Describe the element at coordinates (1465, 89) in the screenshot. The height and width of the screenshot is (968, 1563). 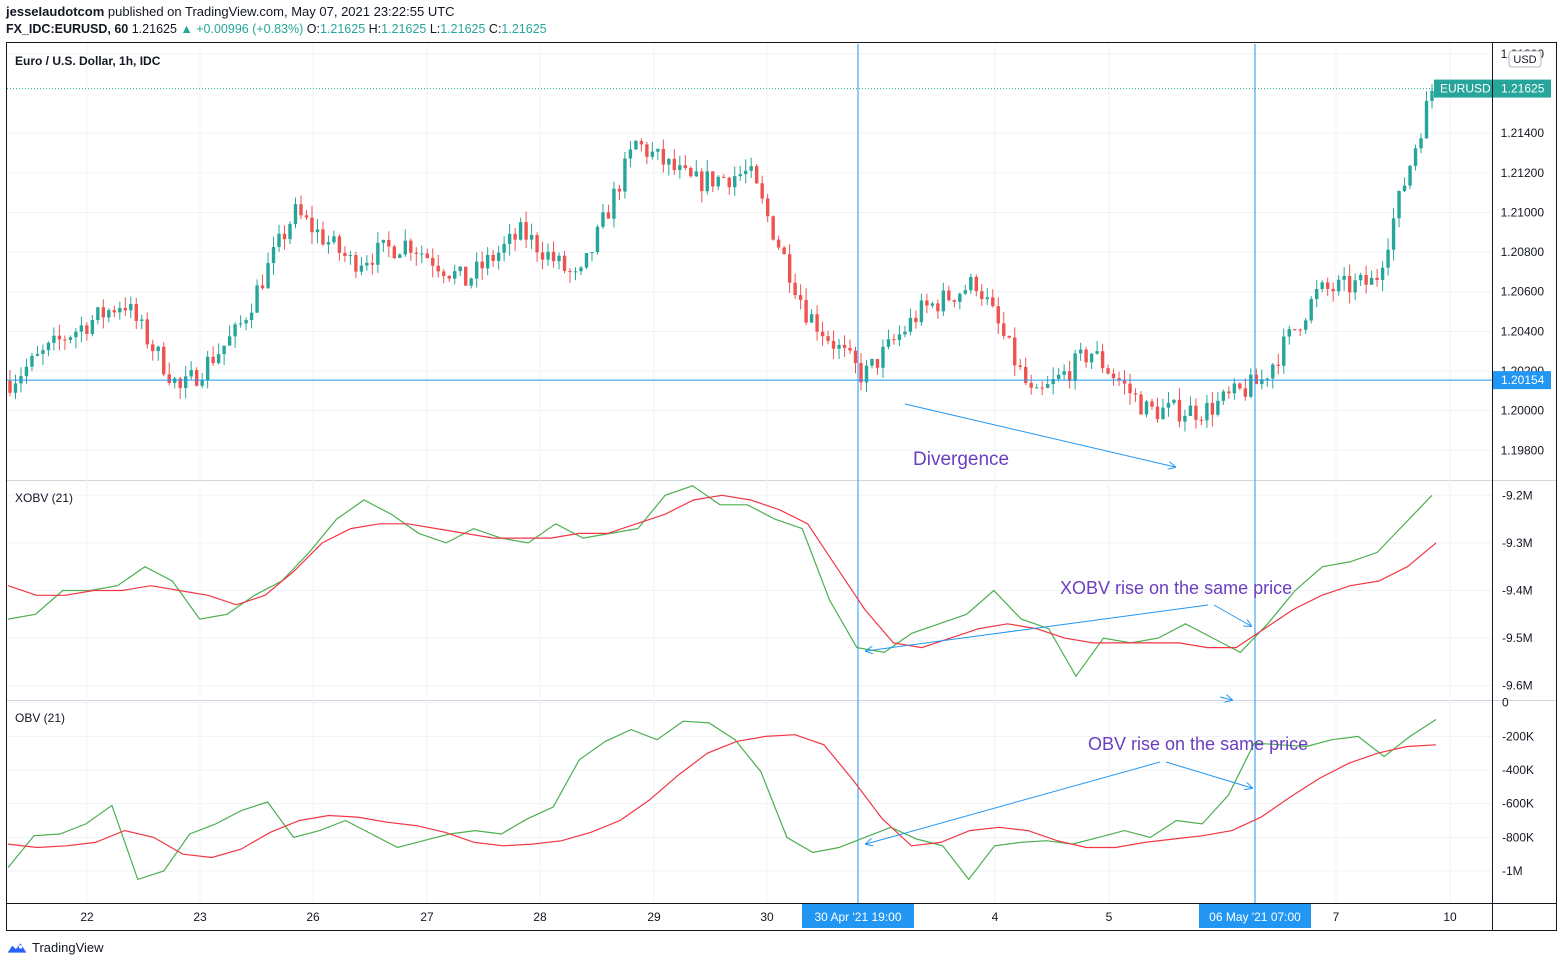
I see `symbol-tag-label: EURUSD` at that location.